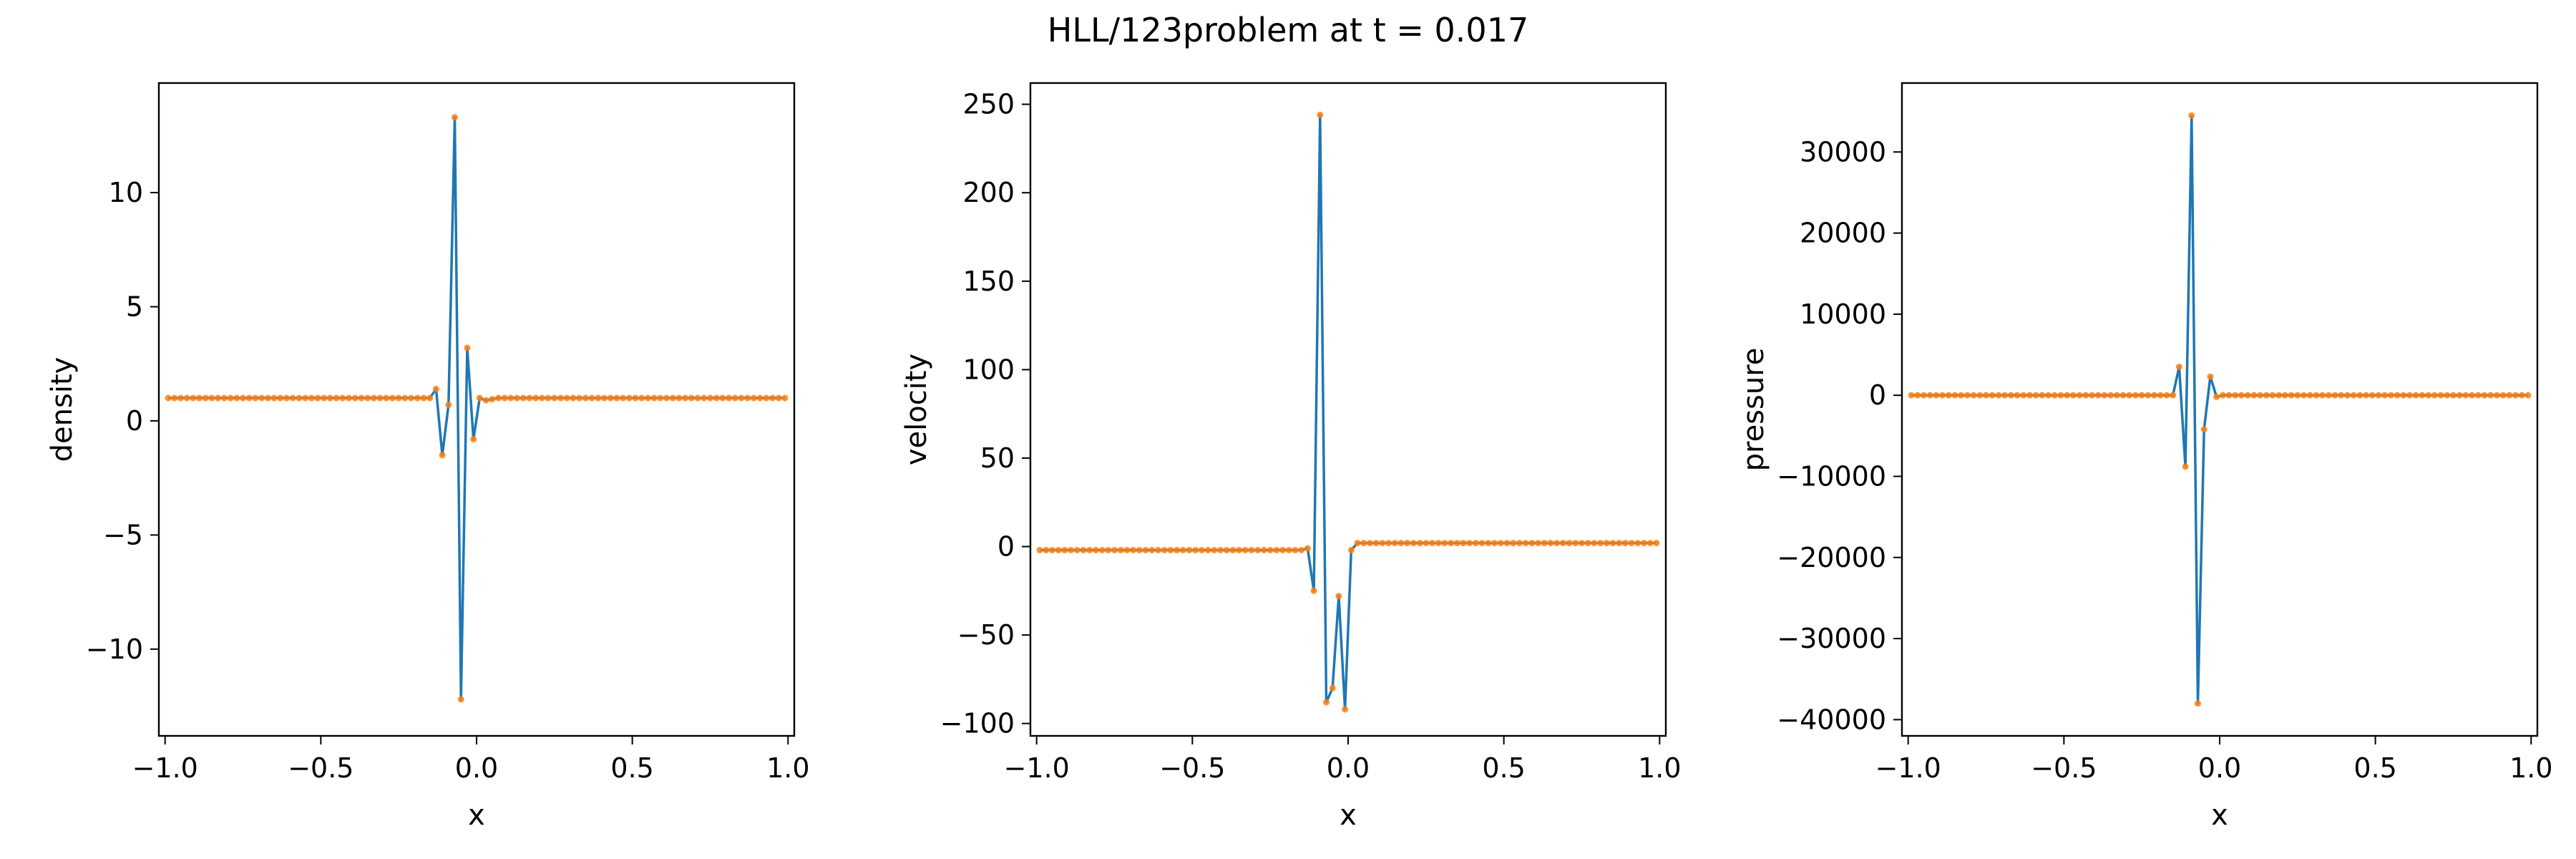  What do you see at coordinates (1006, 547) in the screenshot?
I see `velocity-ytick-label: 0` at bounding box center [1006, 547].